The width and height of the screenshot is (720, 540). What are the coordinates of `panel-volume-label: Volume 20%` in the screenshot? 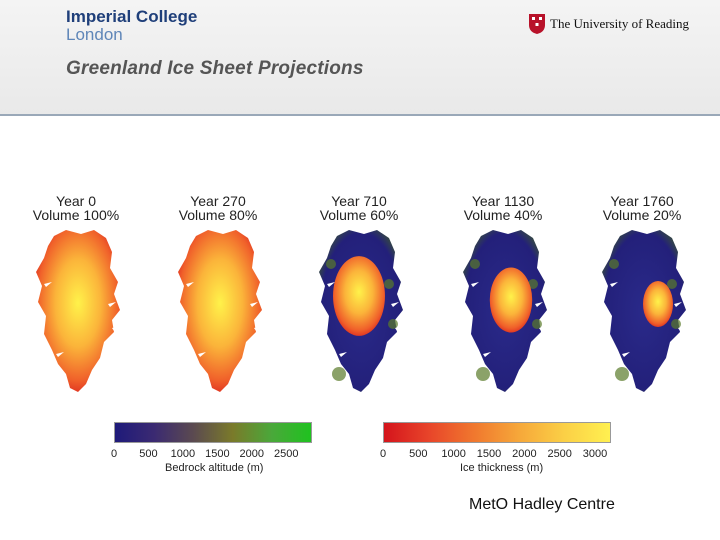 It's located at (642, 215).